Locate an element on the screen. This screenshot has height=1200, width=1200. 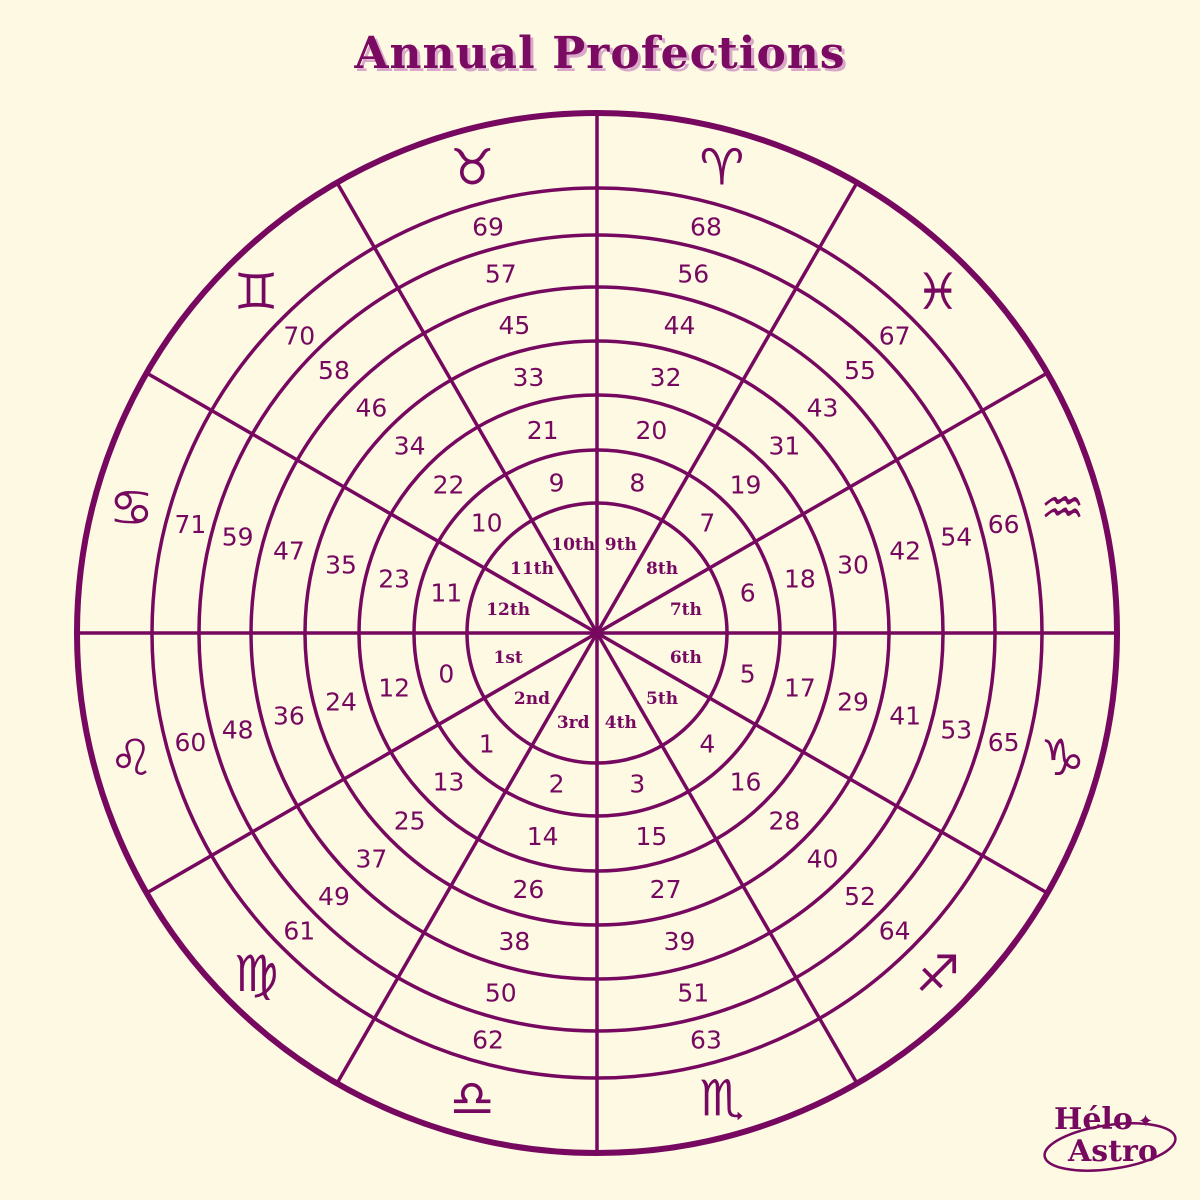
age-label: 37 is located at coordinates (372, 859).